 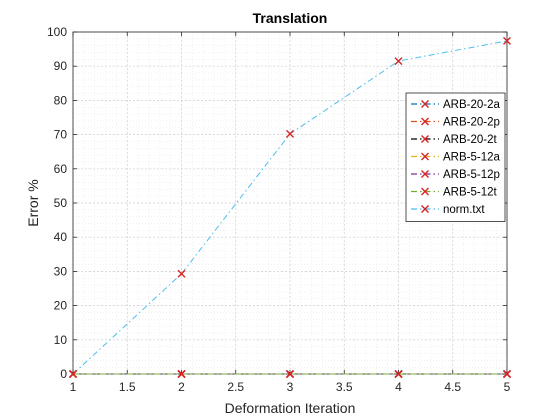 What do you see at coordinates (470, 140) in the screenshot?
I see `legend-label: ARB-20-2t` at bounding box center [470, 140].